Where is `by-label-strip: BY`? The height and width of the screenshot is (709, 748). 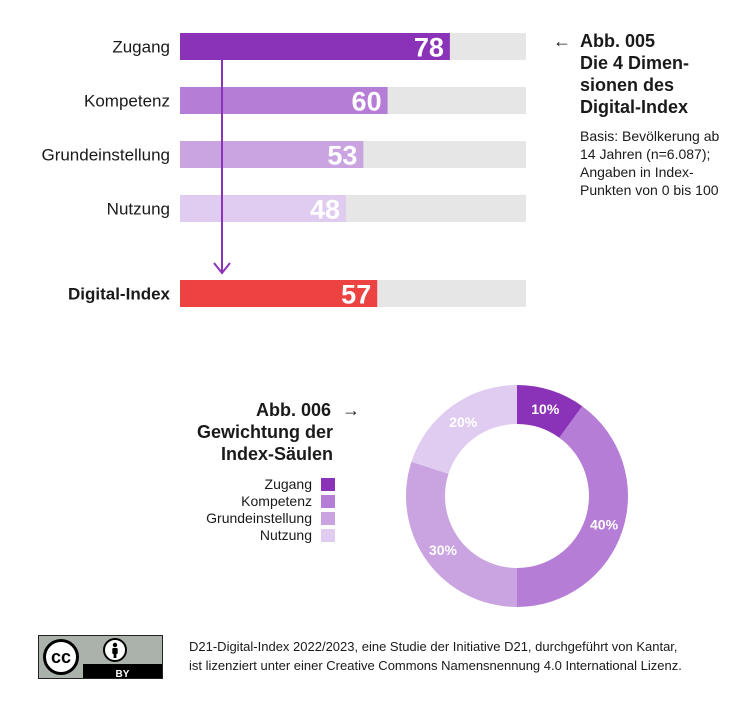
by-label-strip: BY is located at coordinates (122, 672).